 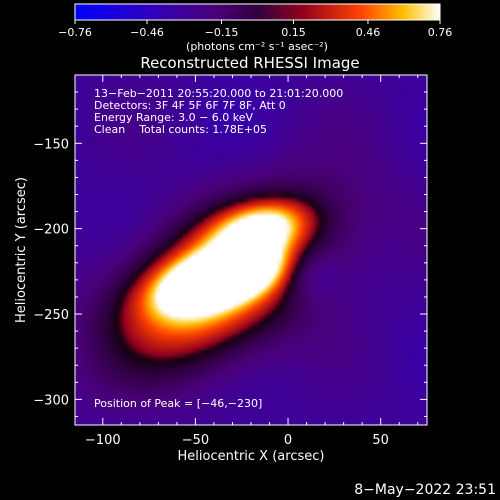 I want to click on y-axis-label: Heliocentric Y (arcsec), so click(x=21, y=250).